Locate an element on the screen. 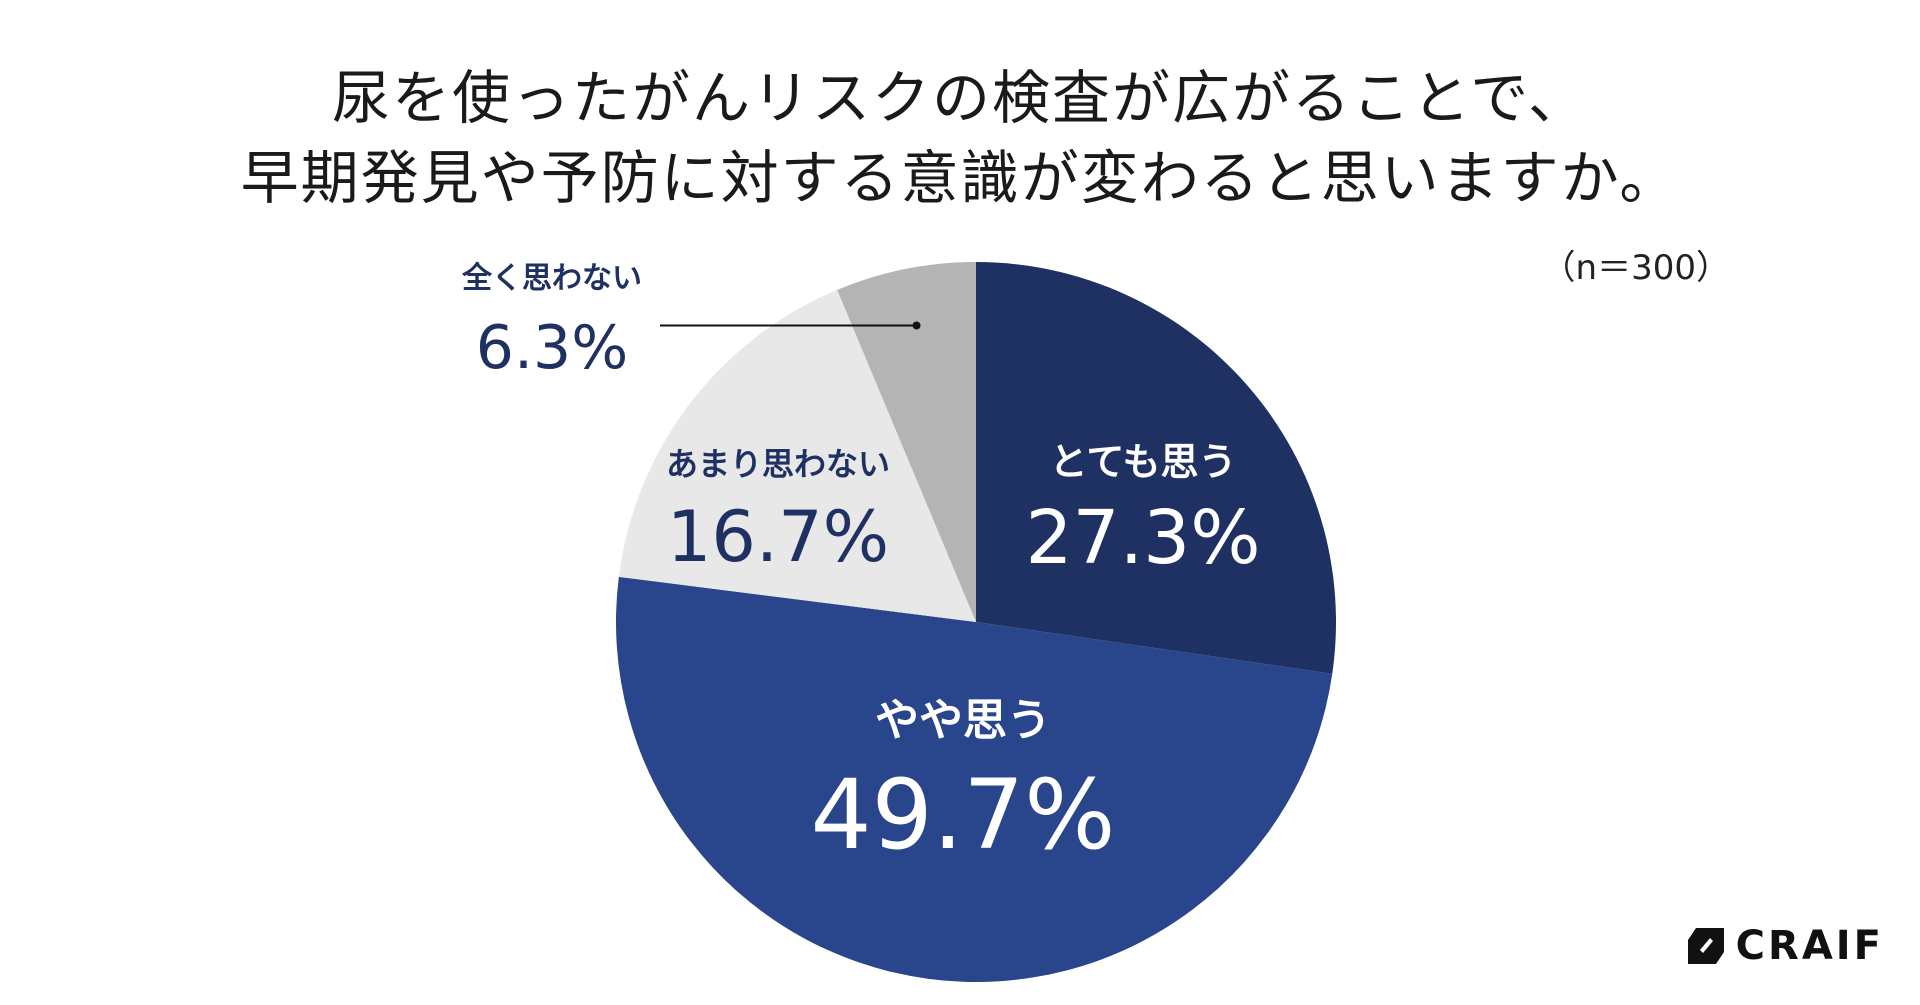 Image resolution: width=1920 pixels, height=1005 pixels. title-line-2: 早期発見や予防に対する意識が変わると思いますか。 is located at coordinates (960, 178).